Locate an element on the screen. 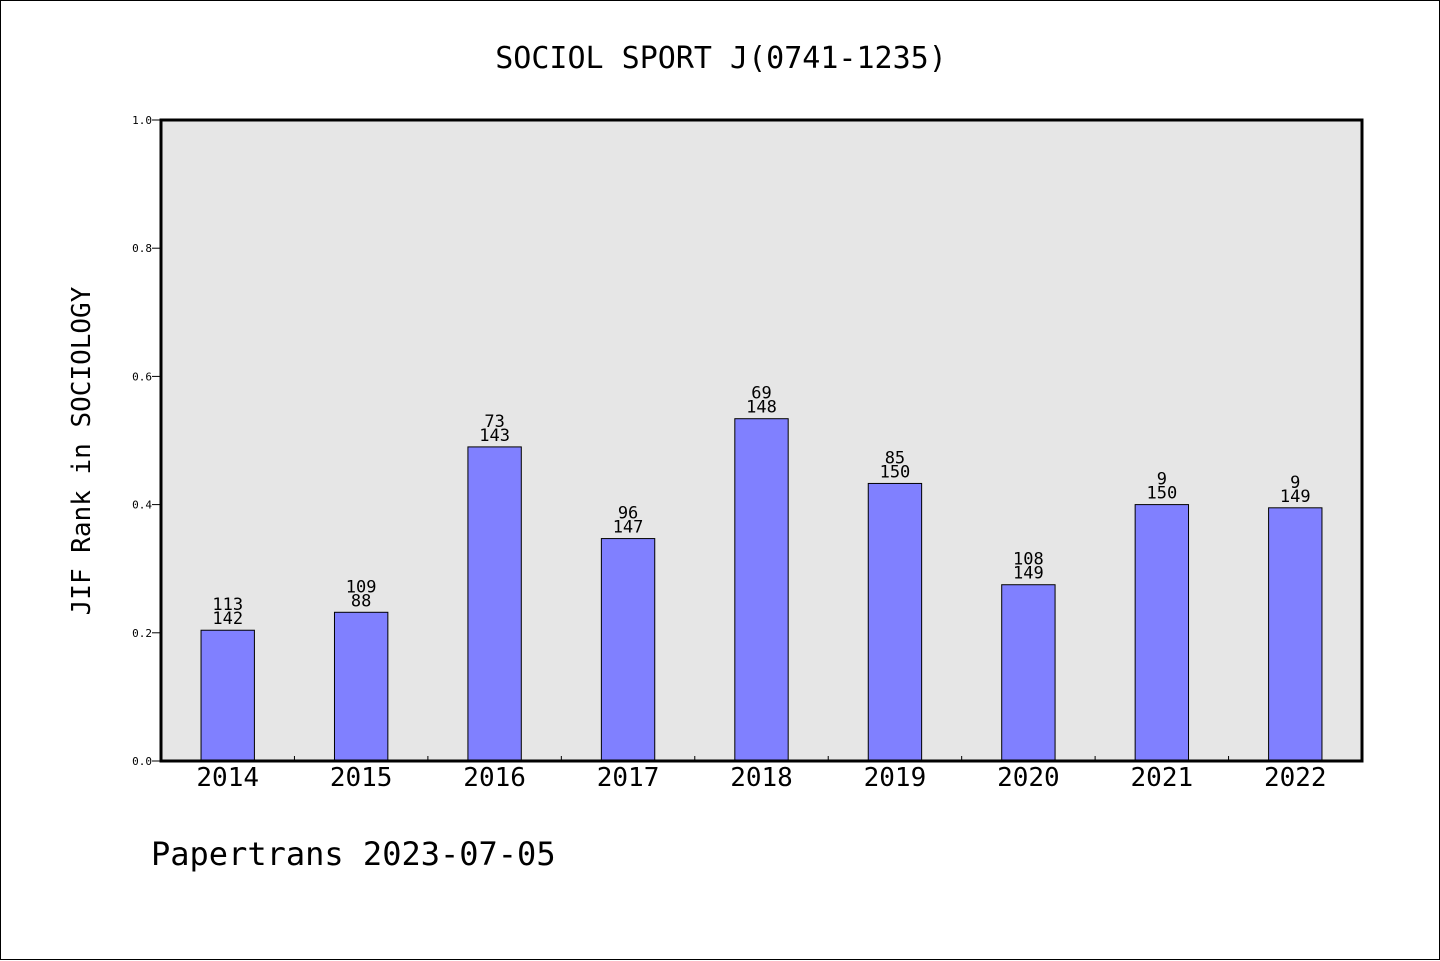 The width and height of the screenshot is (1440, 961). y-axis: 0.0 0.2 0.4 0.6 0.8 1.0 is located at coordinates (146, 441).